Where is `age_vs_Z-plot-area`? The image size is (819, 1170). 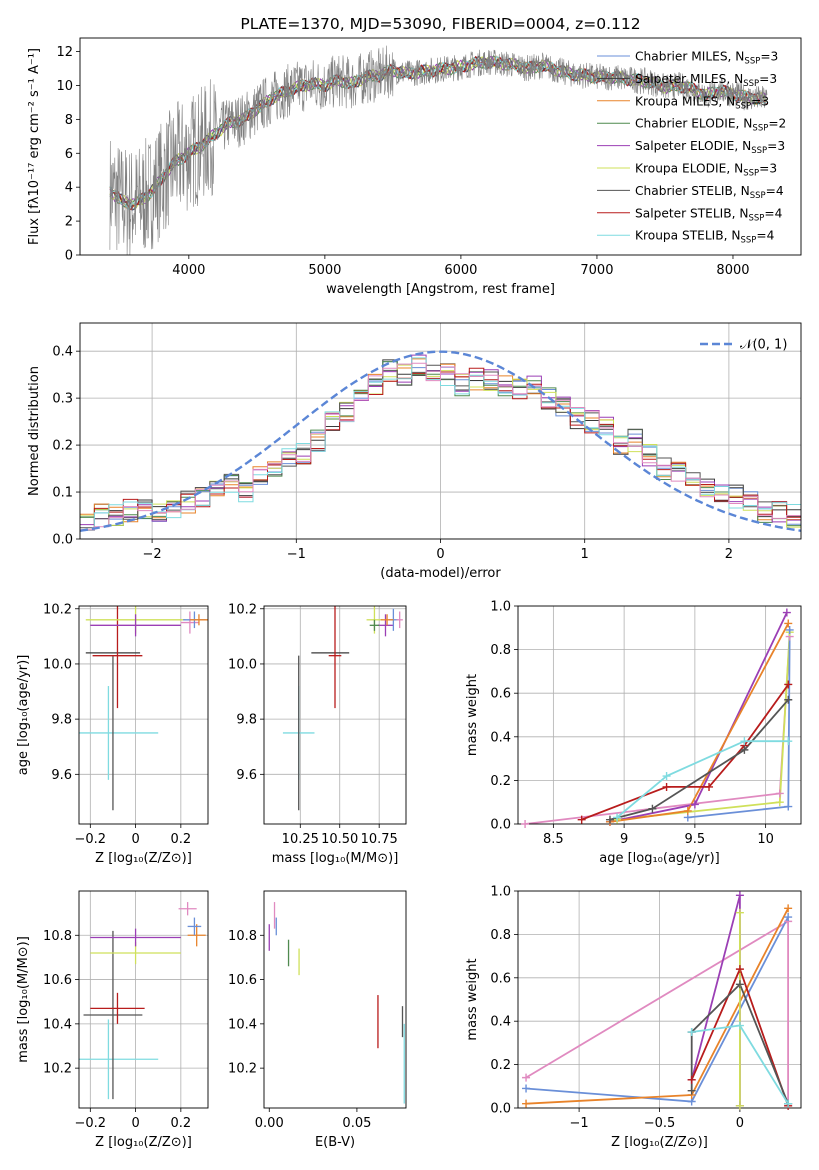 age_vs_Z-plot-area is located at coordinates (143, 715).